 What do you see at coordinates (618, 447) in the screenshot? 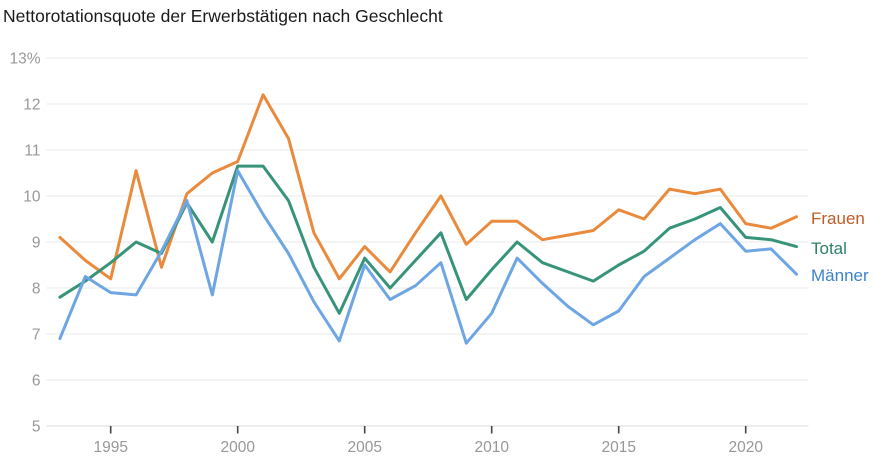
I see `x-axis-label: 2015` at bounding box center [618, 447].